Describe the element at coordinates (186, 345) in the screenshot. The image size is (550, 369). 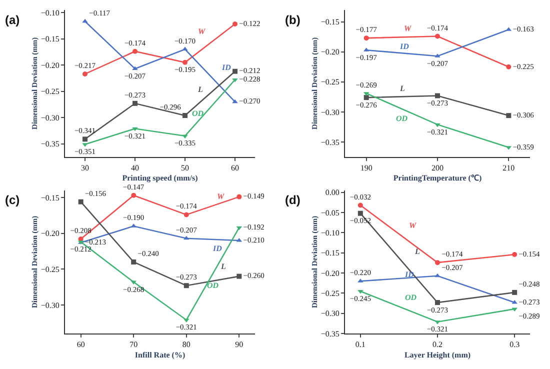
I see `x-tick-label: 80` at that location.